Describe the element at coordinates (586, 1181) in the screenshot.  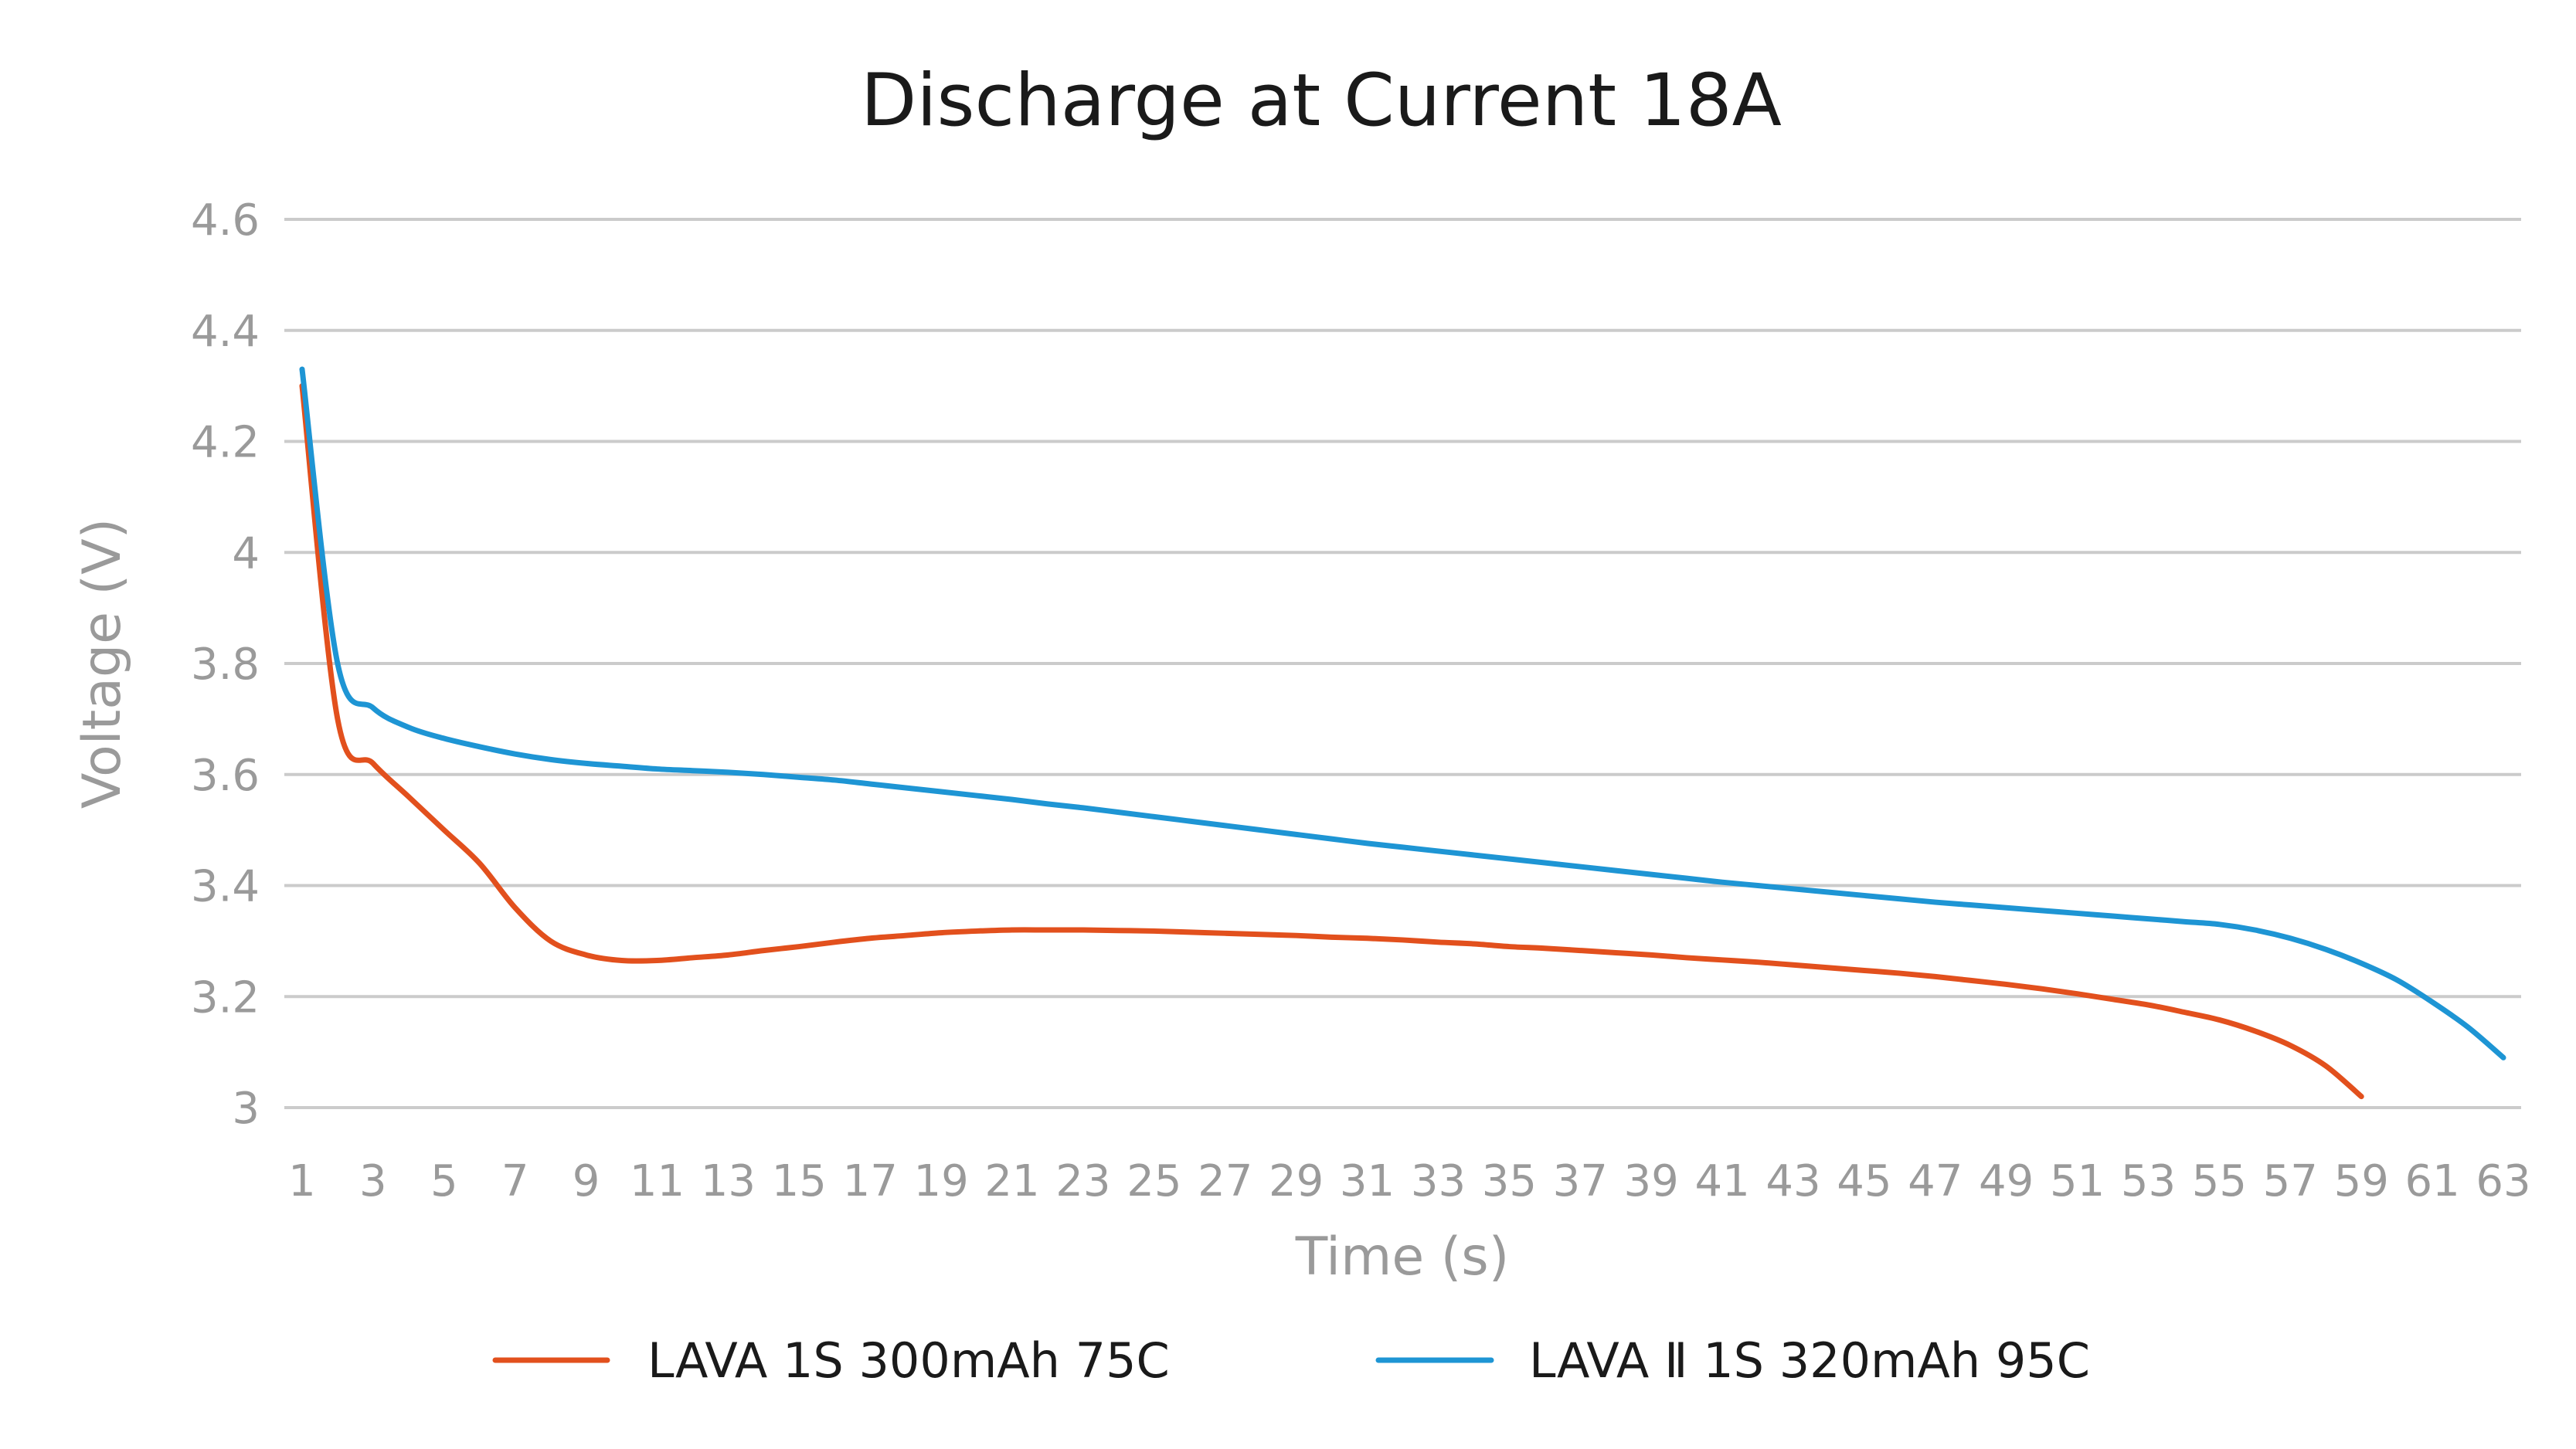
I see `x-tick-label: 9` at that location.